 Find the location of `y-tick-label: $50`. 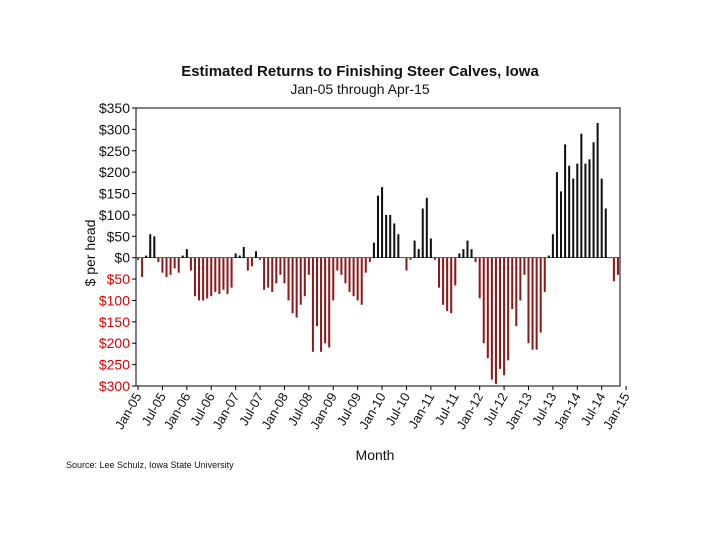

y-tick-label: $50 is located at coordinates (119, 236).